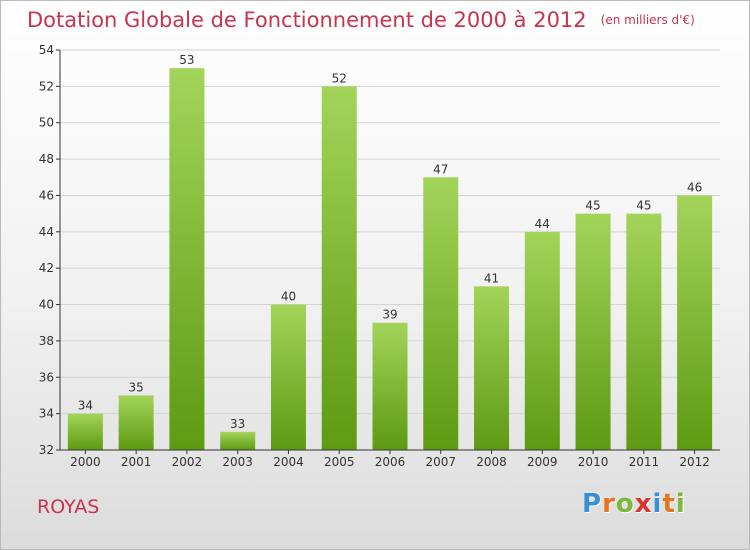  What do you see at coordinates (542, 340) in the screenshot?
I see `bar-2009` at bounding box center [542, 340].